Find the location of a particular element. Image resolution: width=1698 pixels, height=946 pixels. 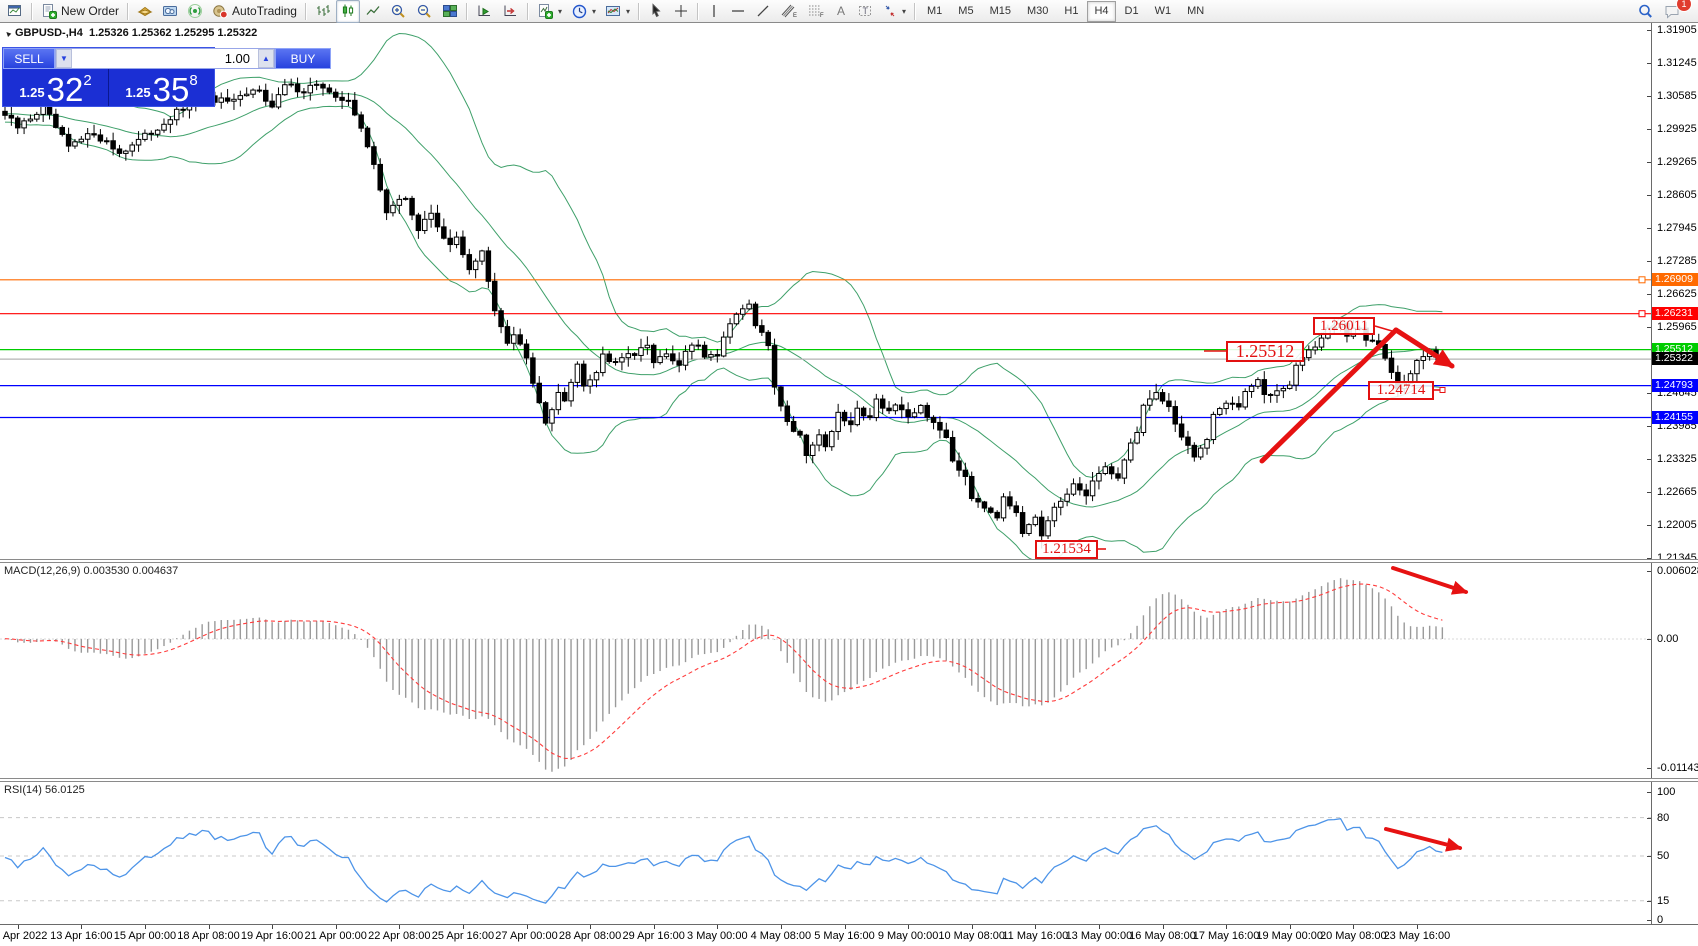

trendline-button is located at coordinates (763, 11).